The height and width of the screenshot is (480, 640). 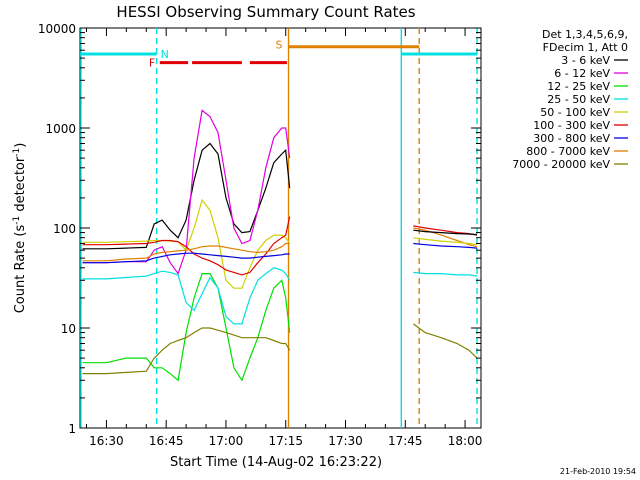 I want to click on legend-entry: 800 - 7000 keV, so click(x=568, y=151).